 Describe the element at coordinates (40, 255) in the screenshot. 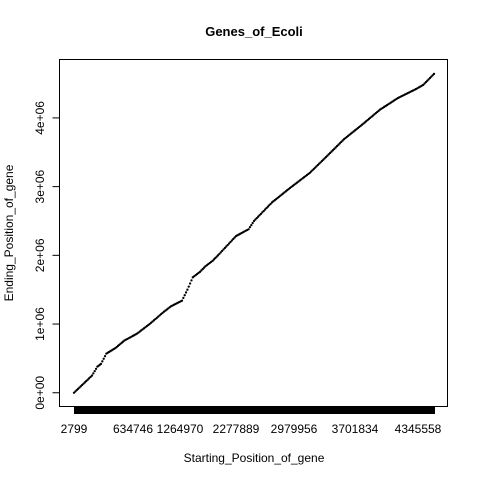

I see `y-tick-label: 2e+06` at that location.